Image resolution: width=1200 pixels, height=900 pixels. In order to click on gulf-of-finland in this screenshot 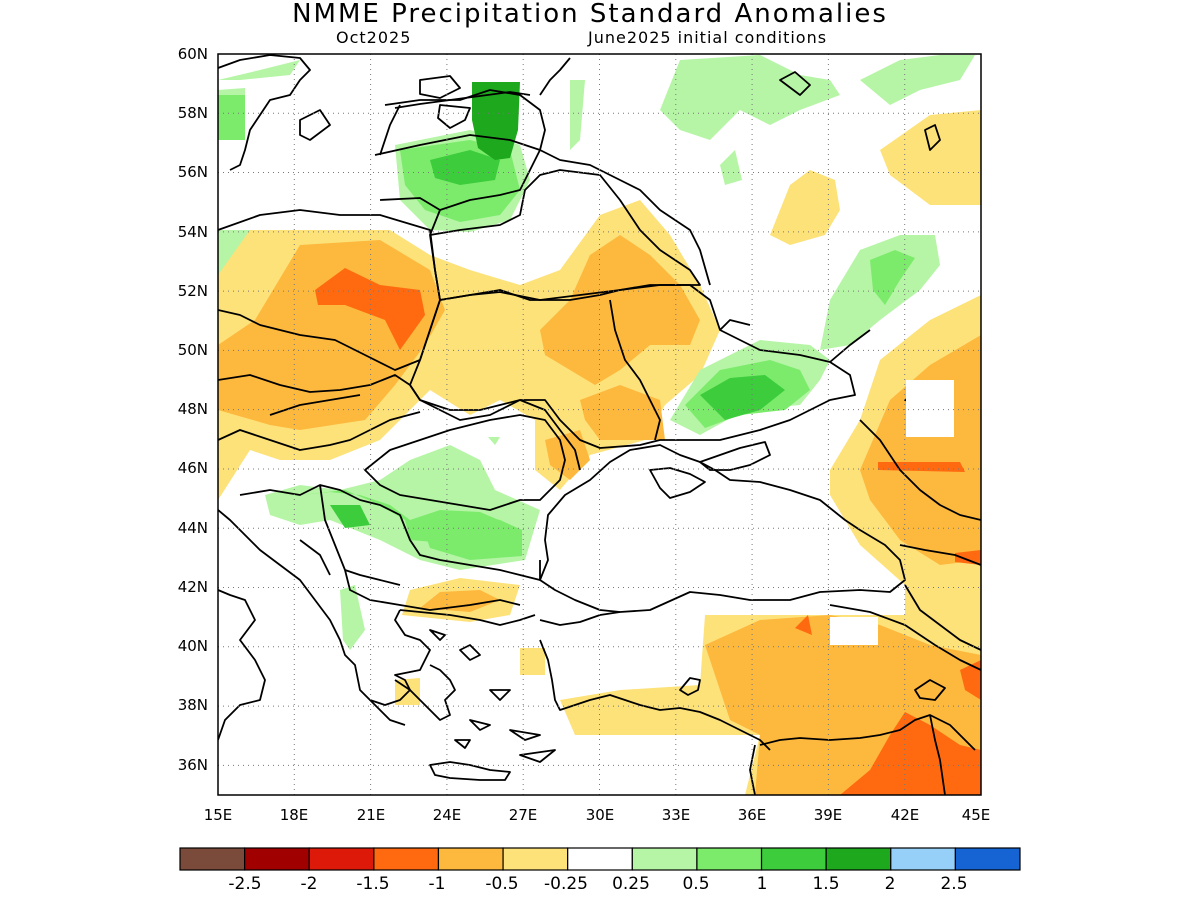, I will do `click(482, 83)`.